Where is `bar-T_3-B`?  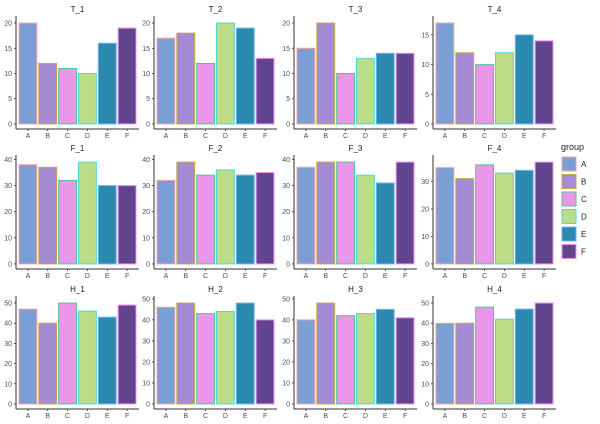
bar-T_3-B is located at coordinates (326, 73).